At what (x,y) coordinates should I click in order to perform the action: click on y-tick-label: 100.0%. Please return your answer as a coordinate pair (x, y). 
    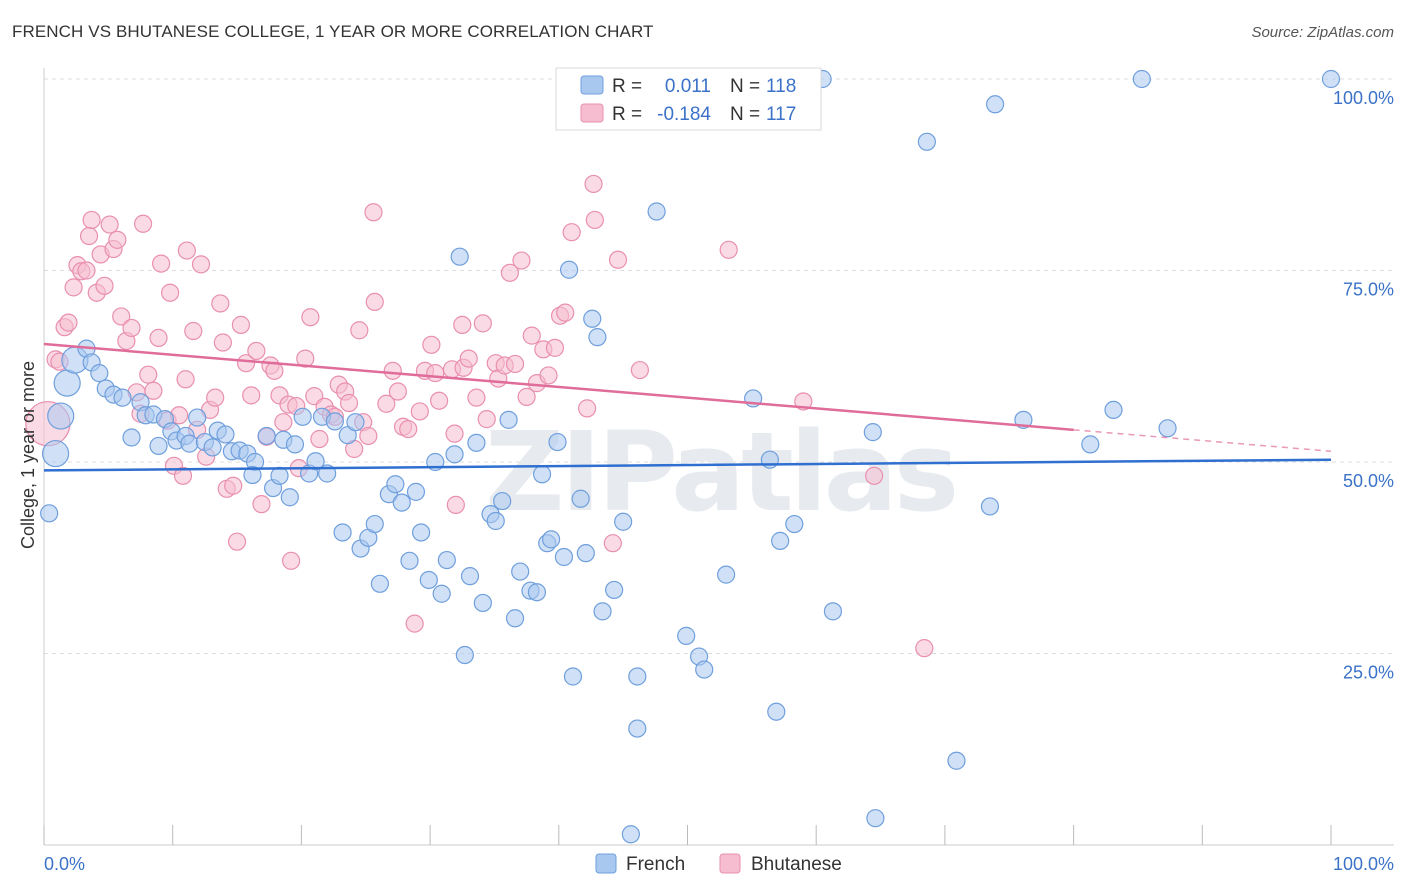
    Looking at the image, I should click on (1363, 98).